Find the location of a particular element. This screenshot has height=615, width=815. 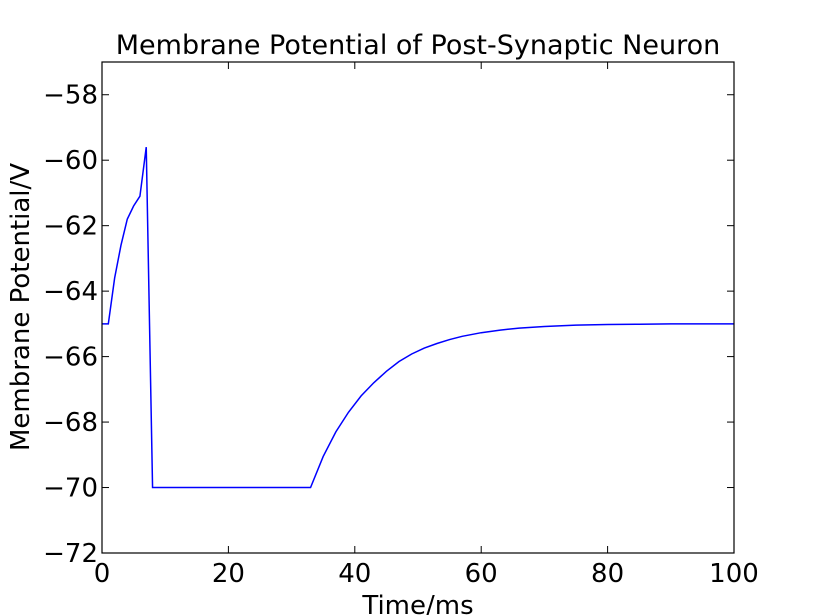

y-tick-label: −68 is located at coordinates (70, 423).